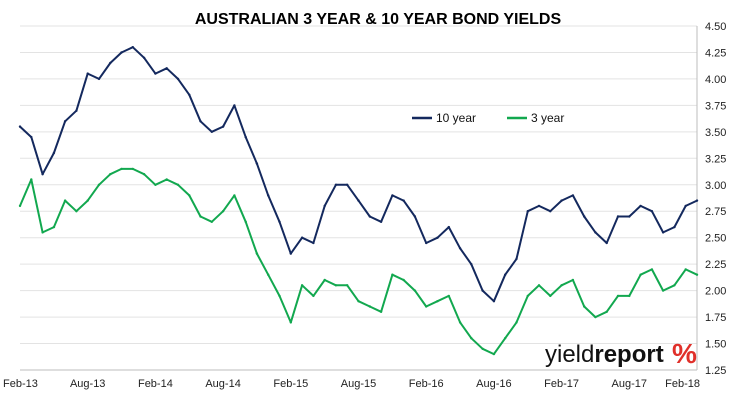 The height and width of the screenshot is (401, 731). I want to click on y-tick-label: 4.00, so click(715, 80).